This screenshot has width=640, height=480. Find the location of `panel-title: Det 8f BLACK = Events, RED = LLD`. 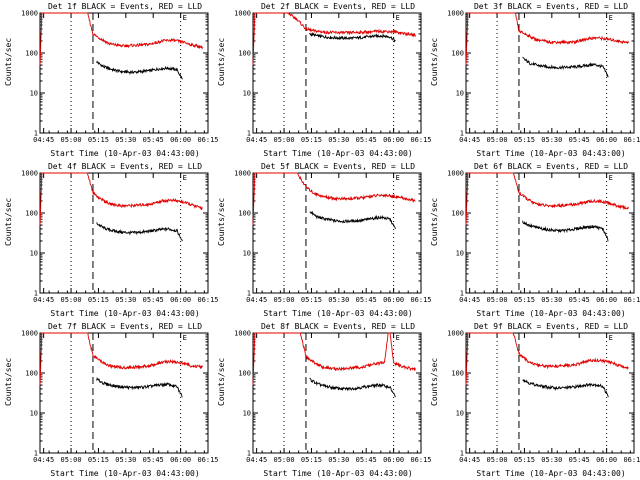

panel-title: Det 8f BLACK = Events, RED = LLD is located at coordinates (338, 326).